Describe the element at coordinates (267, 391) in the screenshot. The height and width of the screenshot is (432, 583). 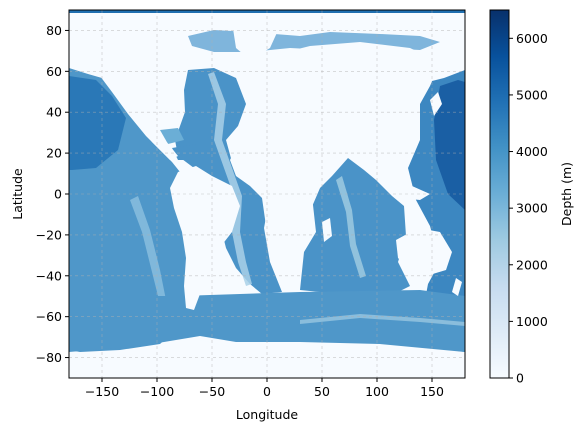
I see `x-tick-label: 0` at that location.